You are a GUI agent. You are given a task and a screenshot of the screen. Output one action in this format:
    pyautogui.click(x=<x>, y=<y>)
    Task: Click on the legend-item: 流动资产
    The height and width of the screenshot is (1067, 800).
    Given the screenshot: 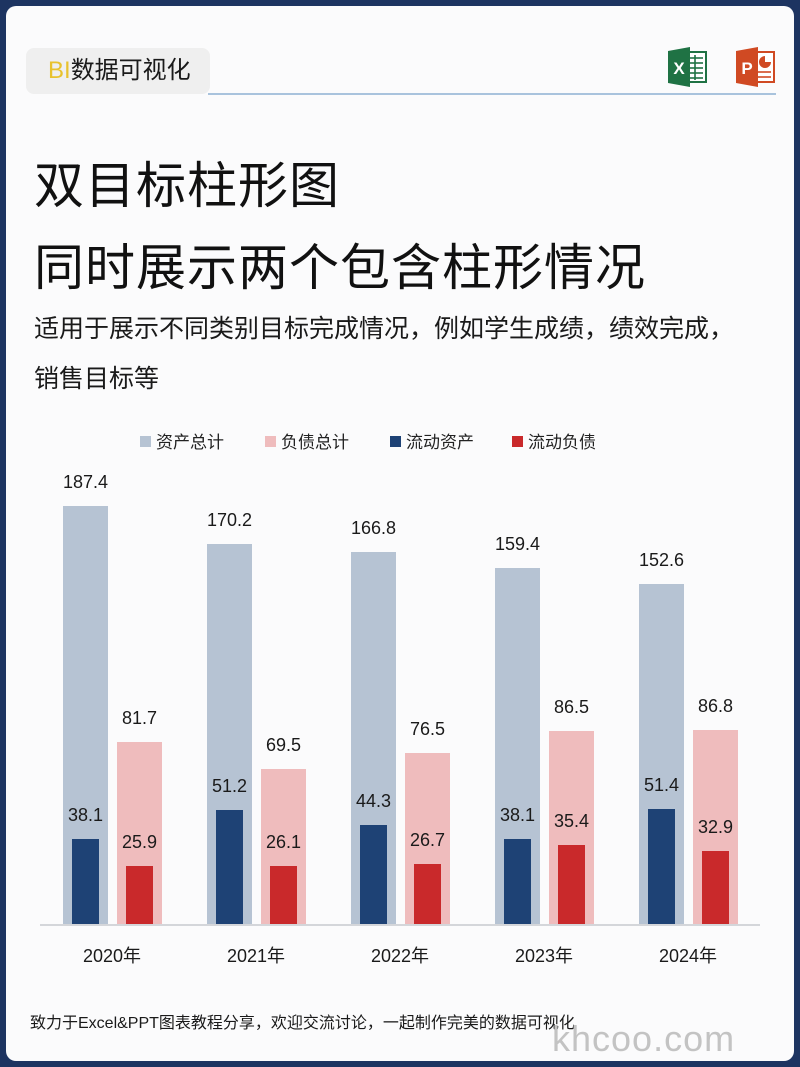 What is the action you would take?
    pyautogui.click(x=432, y=440)
    